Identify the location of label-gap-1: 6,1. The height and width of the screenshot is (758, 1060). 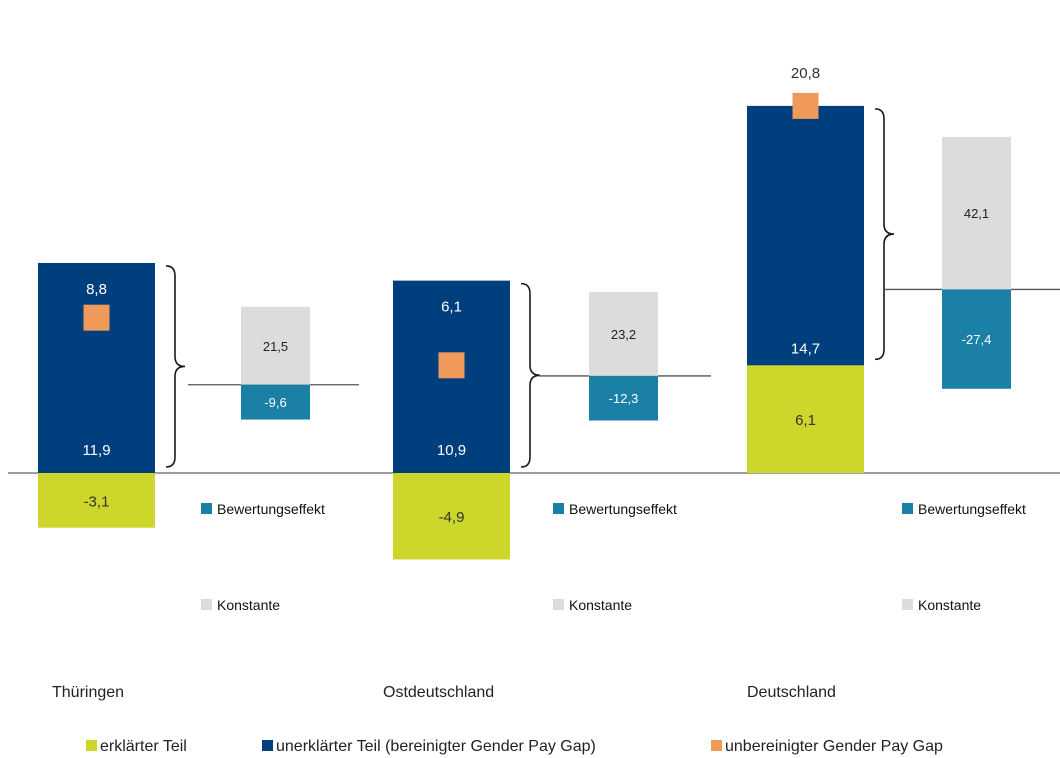
(451, 307).